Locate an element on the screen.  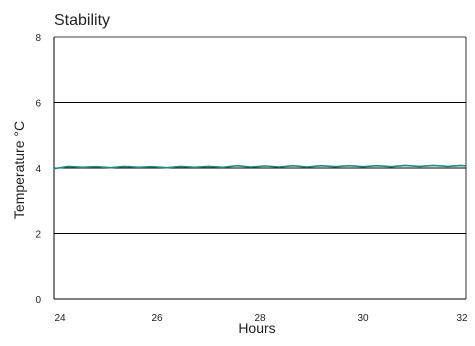
y-tick-label-0: 0 is located at coordinates (38, 300).